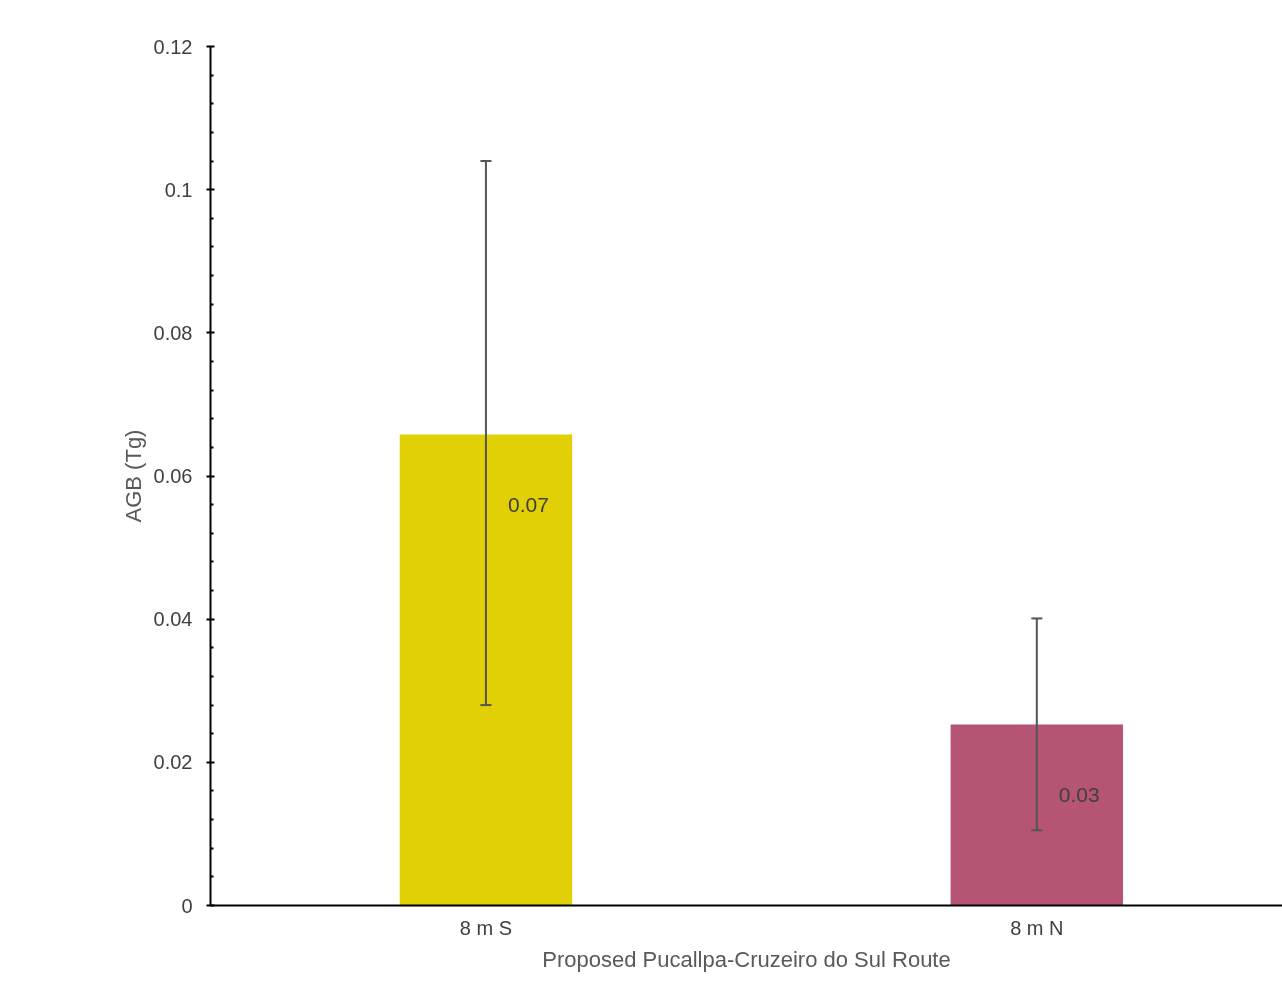 The width and height of the screenshot is (1282, 995). What do you see at coordinates (173, 332) in the screenshot?
I see `y-tick-label: 0.08` at bounding box center [173, 332].